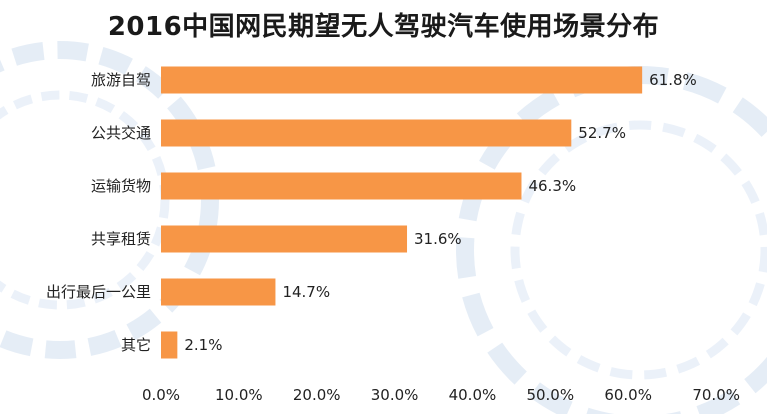 The image size is (767, 414). What do you see at coordinates (121, 186) in the screenshot?
I see `category-label-2: 运输货物` at bounding box center [121, 186].